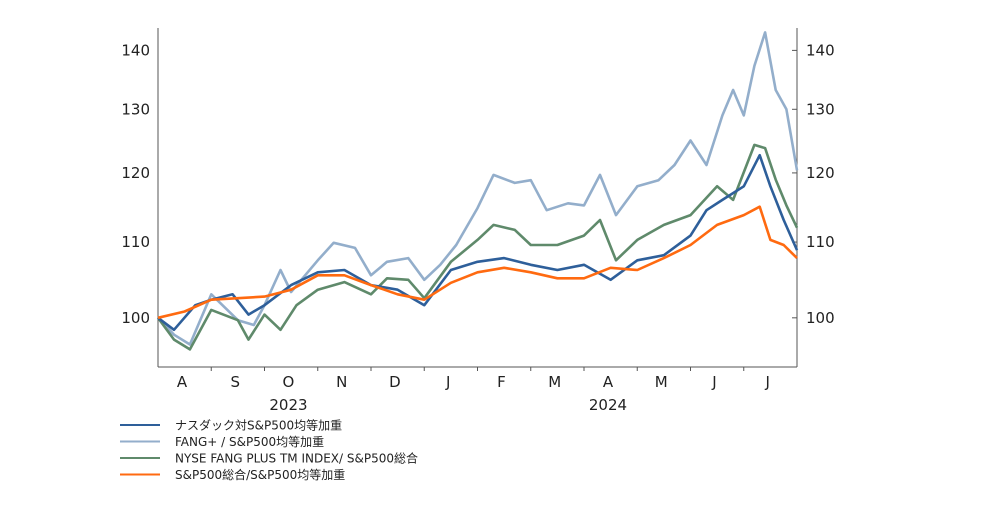 This screenshot has width=983, height=506. I want to click on x-year-label: 2023, so click(288, 405).